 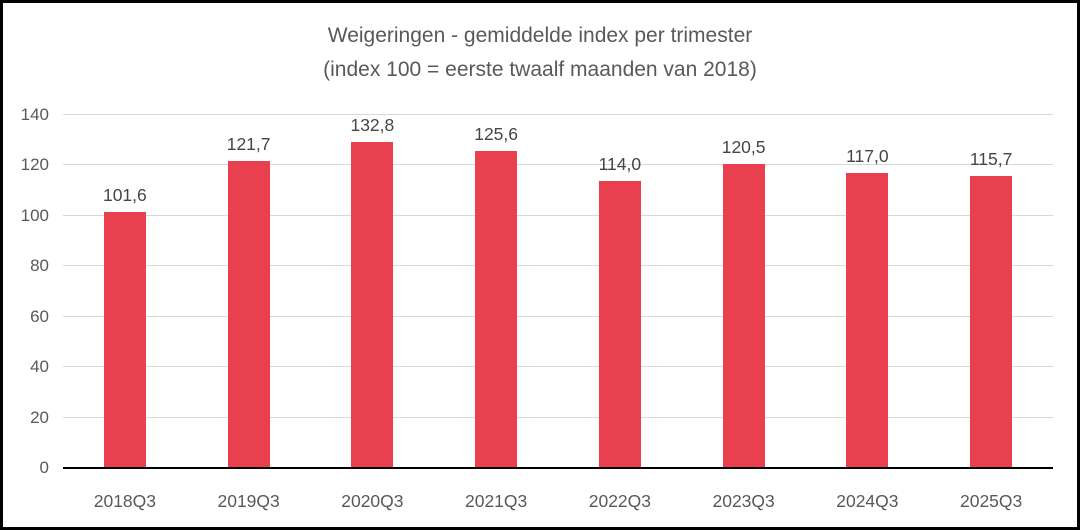 What do you see at coordinates (743, 501) in the screenshot?
I see `x-axis-tick-label: 2023Q3` at bounding box center [743, 501].